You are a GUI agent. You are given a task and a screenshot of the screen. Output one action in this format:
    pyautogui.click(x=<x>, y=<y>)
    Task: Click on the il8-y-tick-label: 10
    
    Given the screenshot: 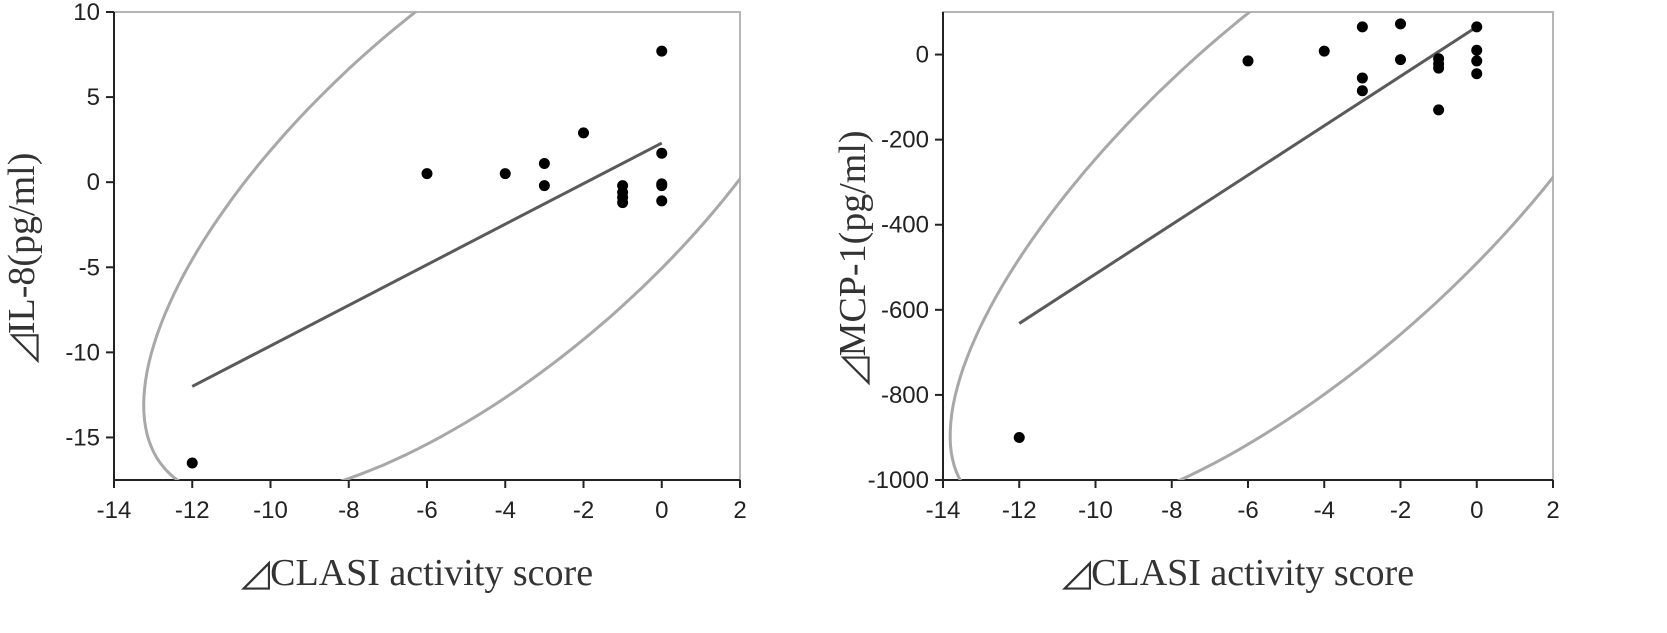 What is the action you would take?
    pyautogui.click(x=86, y=13)
    